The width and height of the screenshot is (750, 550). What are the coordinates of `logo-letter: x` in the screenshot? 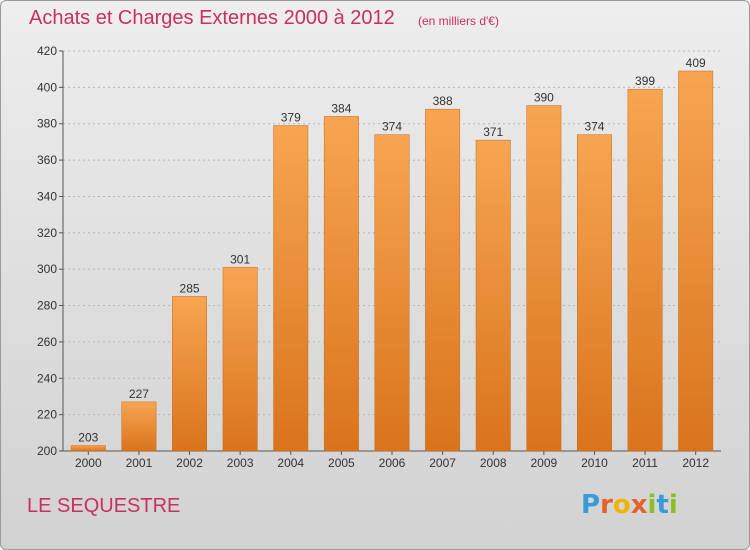 It's located at (639, 505).